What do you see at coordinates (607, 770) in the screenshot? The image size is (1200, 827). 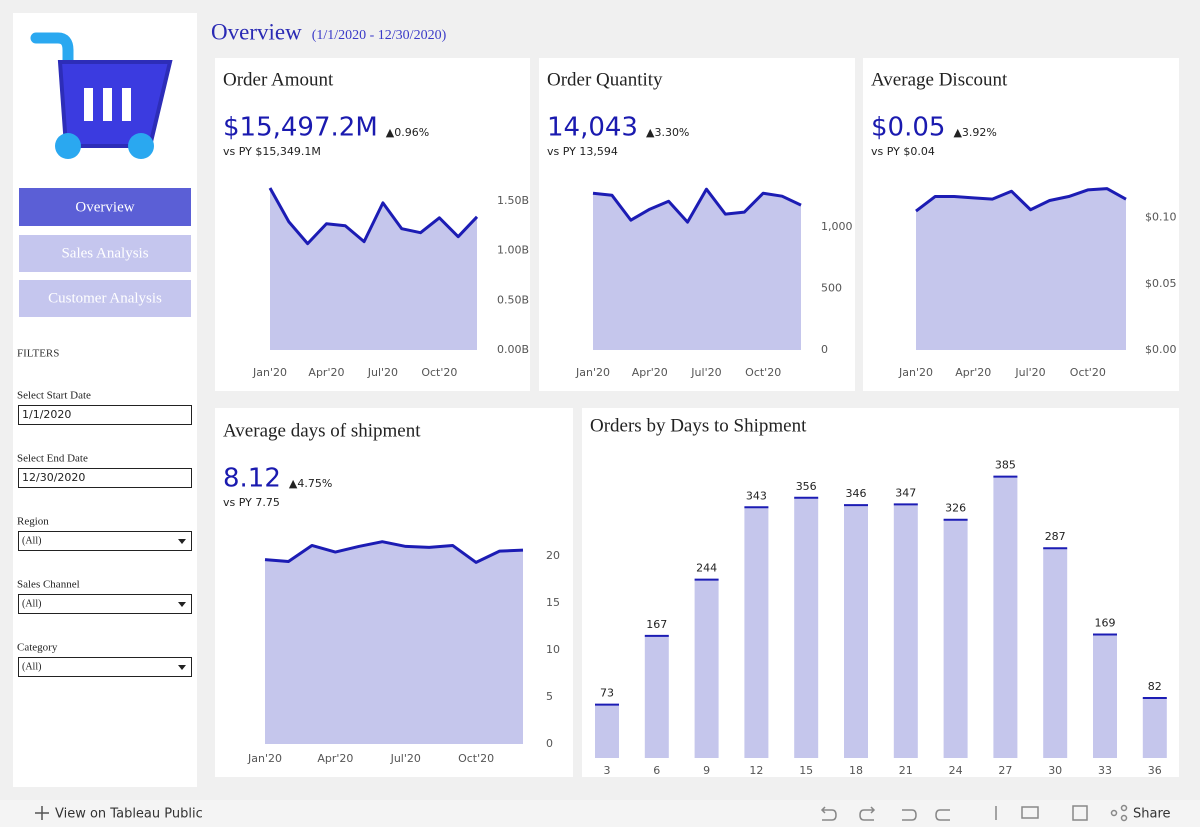 I see `x-tick-label: 3` at bounding box center [607, 770].